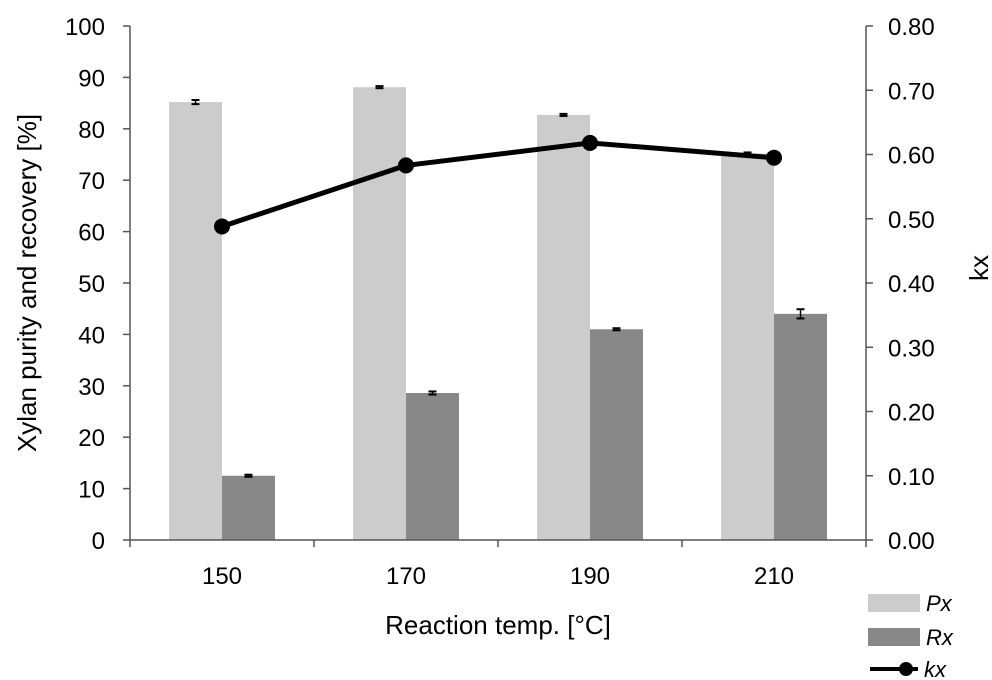 This screenshot has height=680, width=992. Describe the element at coordinates (91, 233) in the screenshot. I see `y-tick-label: 60` at that location.